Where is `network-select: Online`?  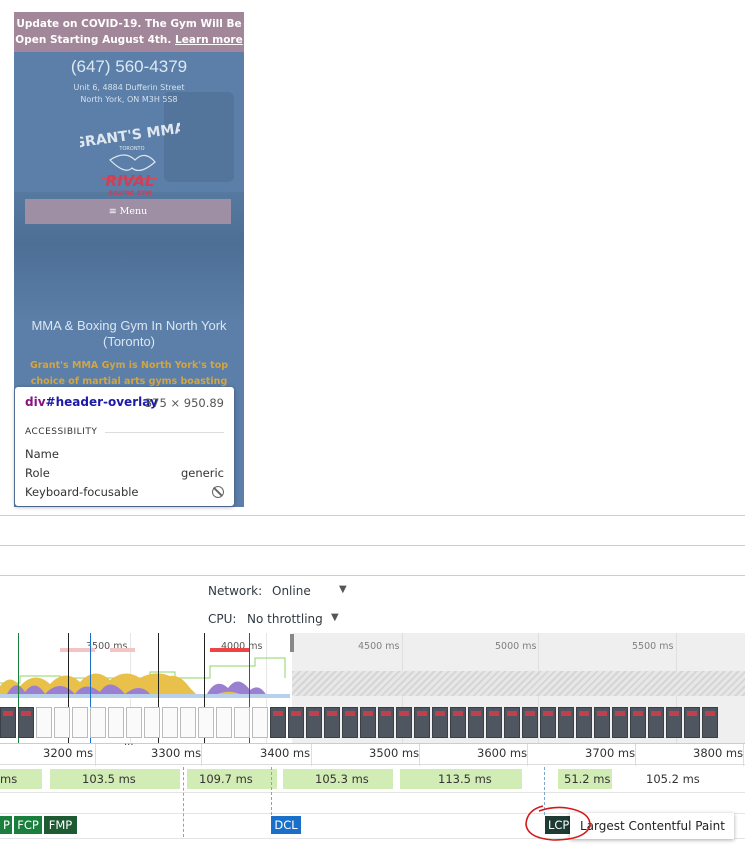
network-select: Online is located at coordinates (291, 591).